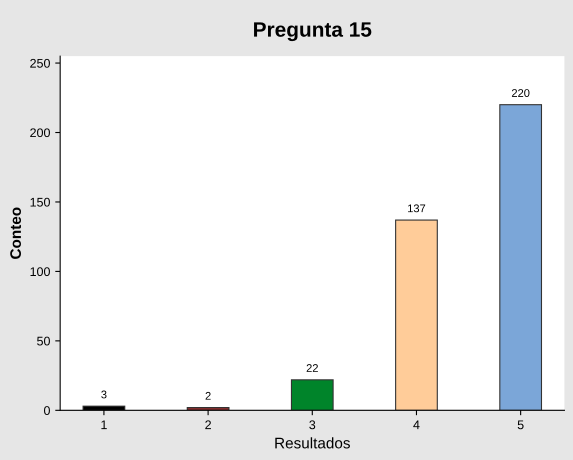 Image resolution: width=573 pixels, height=460 pixels. What do you see at coordinates (104, 394) in the screenshot?
I see `data-label: 3` at bounding box center [104, 394].